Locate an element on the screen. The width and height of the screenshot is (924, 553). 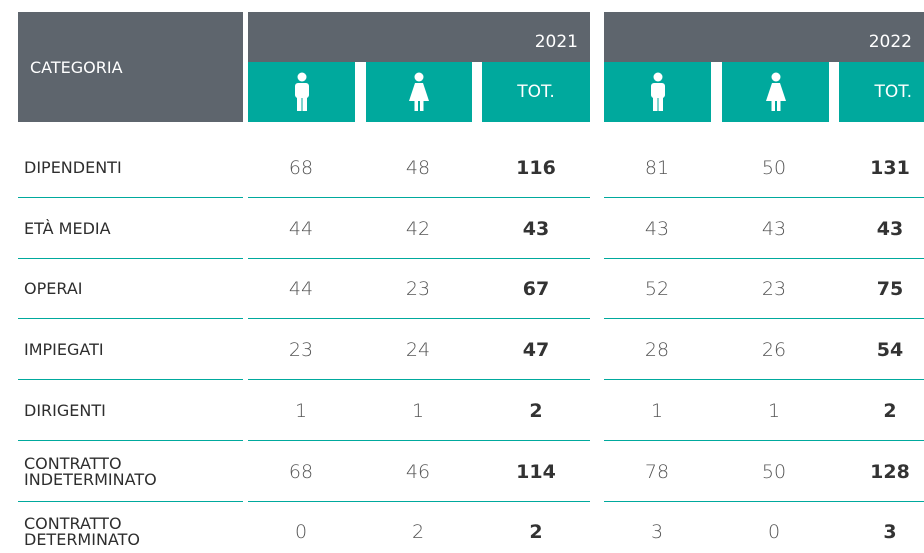
row-label: CONTRATTO DETERMINATO is located at coordinates (82, 532).